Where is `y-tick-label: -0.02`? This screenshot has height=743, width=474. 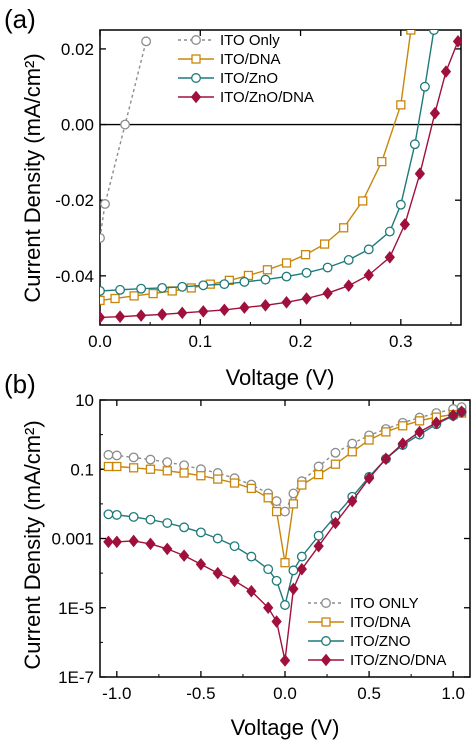 y-tick-label: -0.02 is located at coordinates (74, 200).